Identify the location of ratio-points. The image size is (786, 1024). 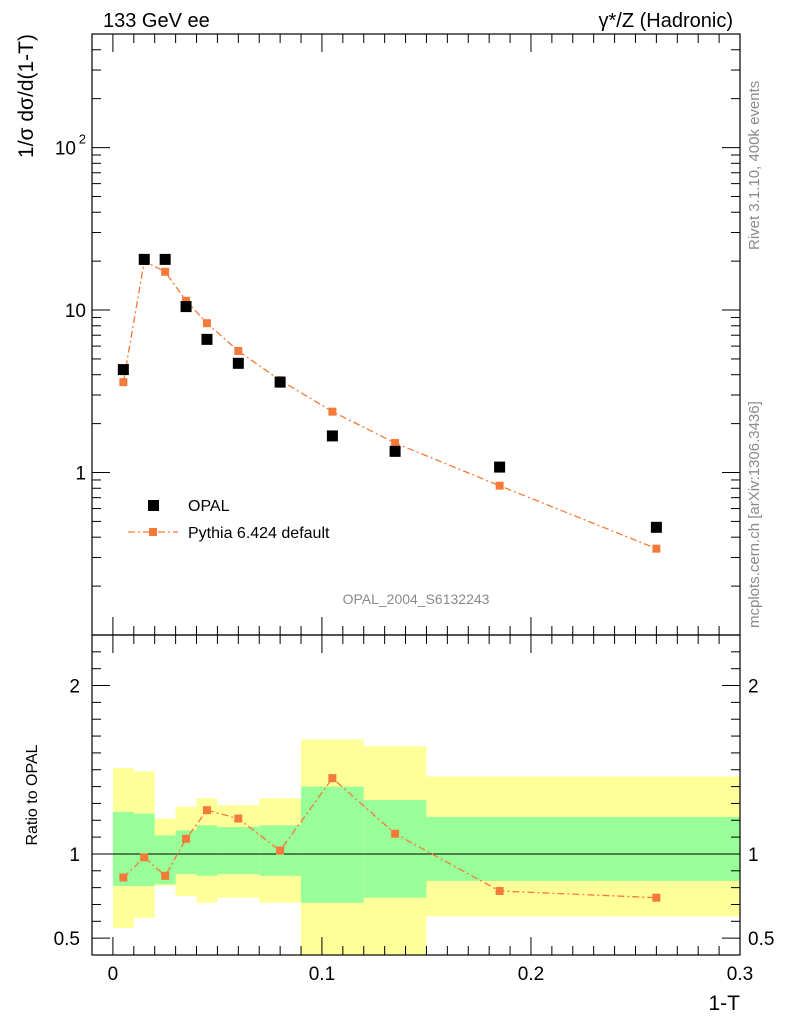
(390, 838).